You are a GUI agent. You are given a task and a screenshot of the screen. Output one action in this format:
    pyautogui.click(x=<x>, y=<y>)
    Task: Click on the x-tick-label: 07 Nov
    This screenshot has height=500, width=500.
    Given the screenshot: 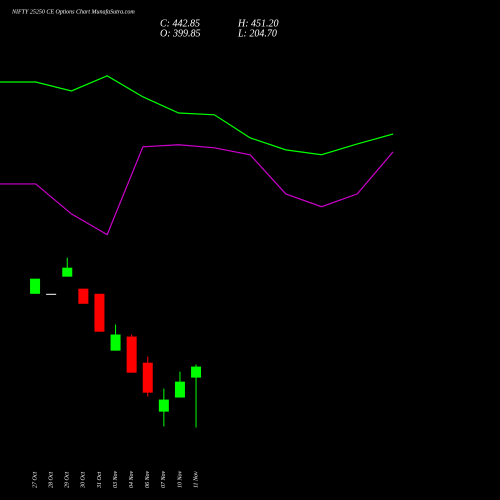 What is the action you would take?
    pyautogui.click(x=164, y=479)
    